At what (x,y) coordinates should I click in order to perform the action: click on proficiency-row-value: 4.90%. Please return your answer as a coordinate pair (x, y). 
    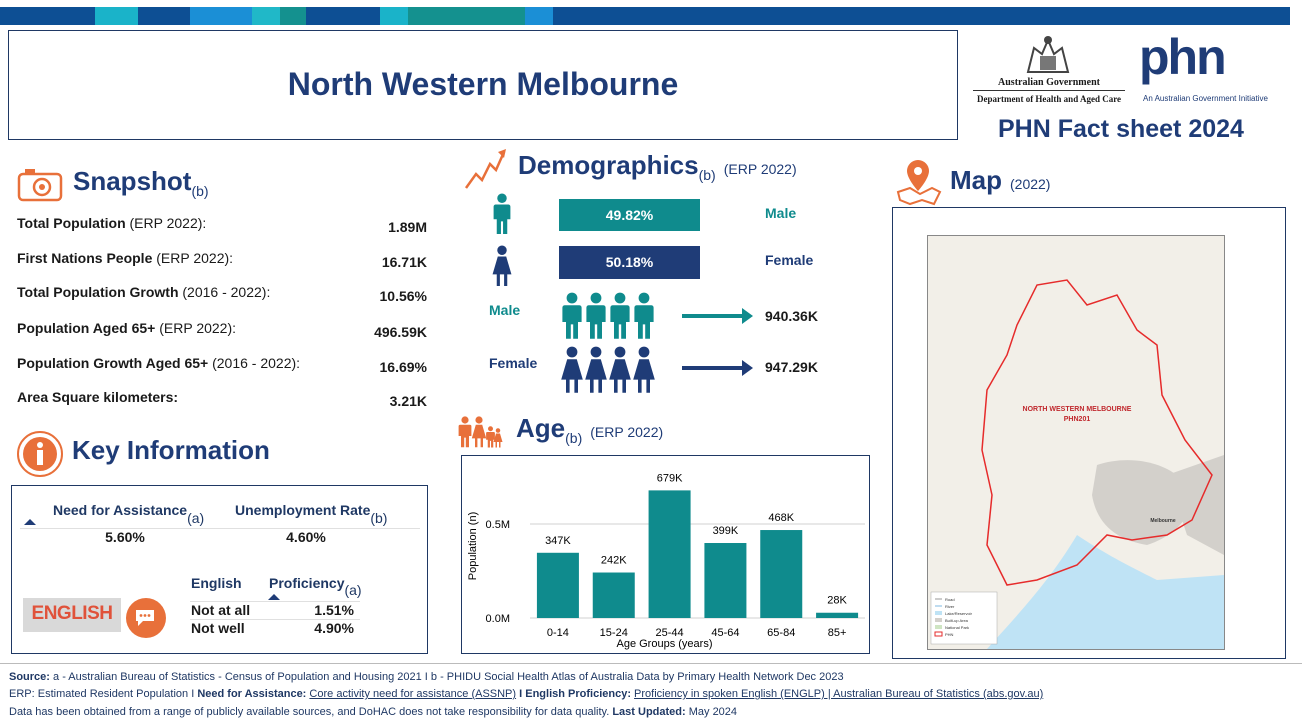
    Looking at the image, I should click on (334, 628).